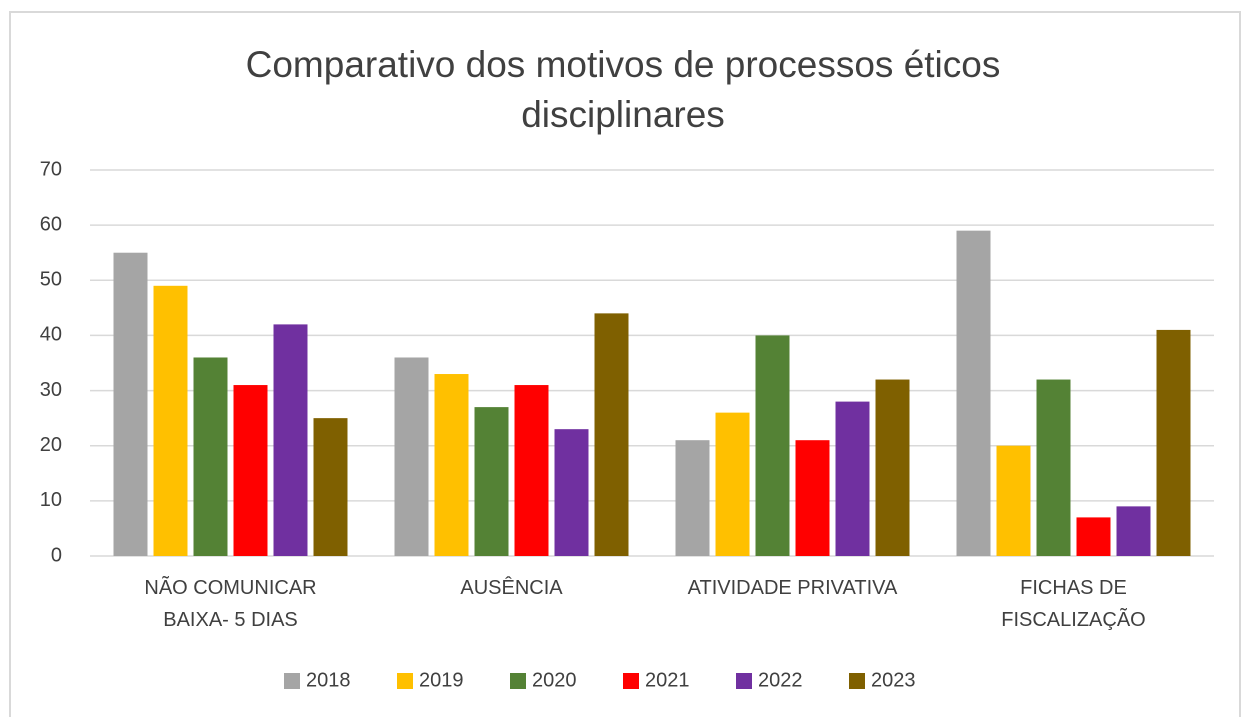 Image resolution: width=1246 pixels, height=717 pixels. Describe the element at coordinates (56, 555) in the screenshot. I see `y-tick-label: 0` at that location.